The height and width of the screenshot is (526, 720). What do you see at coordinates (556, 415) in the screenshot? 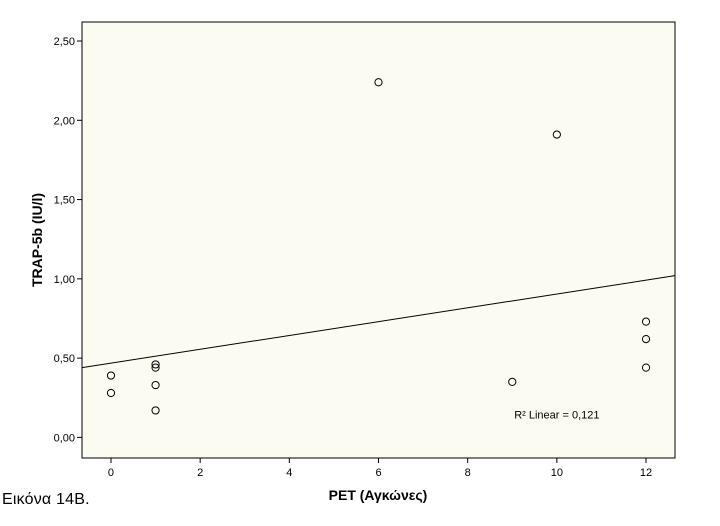
I see `r-squared-annotation: R² Linear = 0,121` at bounding box center [556, 415].